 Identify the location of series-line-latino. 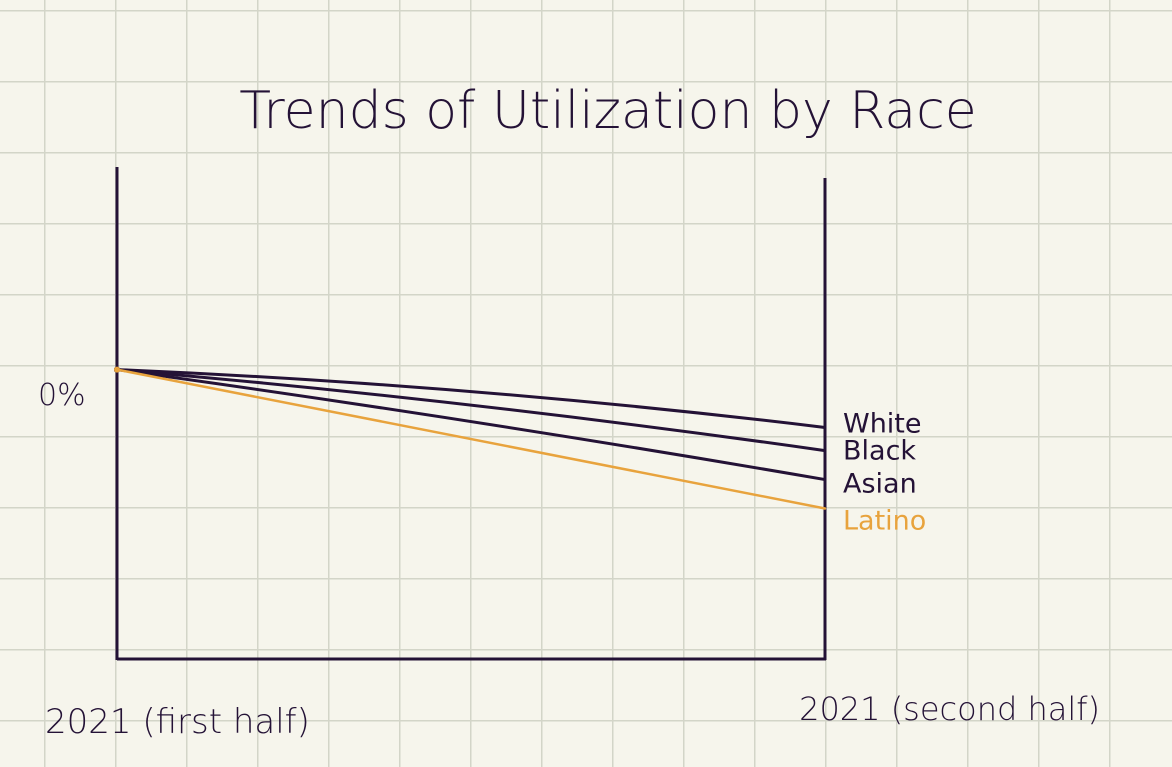
(471, 439).